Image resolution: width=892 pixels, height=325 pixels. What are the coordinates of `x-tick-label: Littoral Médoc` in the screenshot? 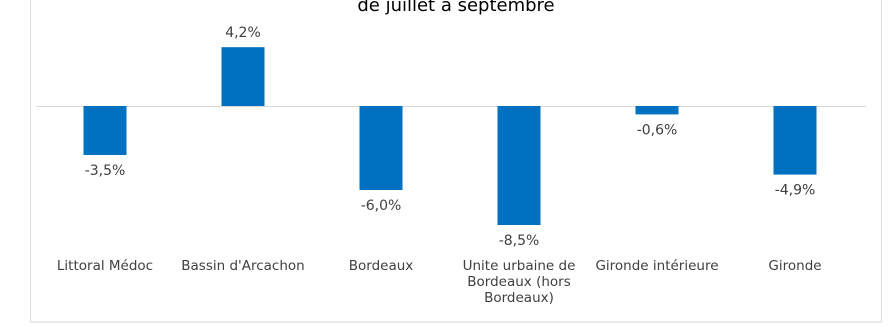 It's located at (105, 266).